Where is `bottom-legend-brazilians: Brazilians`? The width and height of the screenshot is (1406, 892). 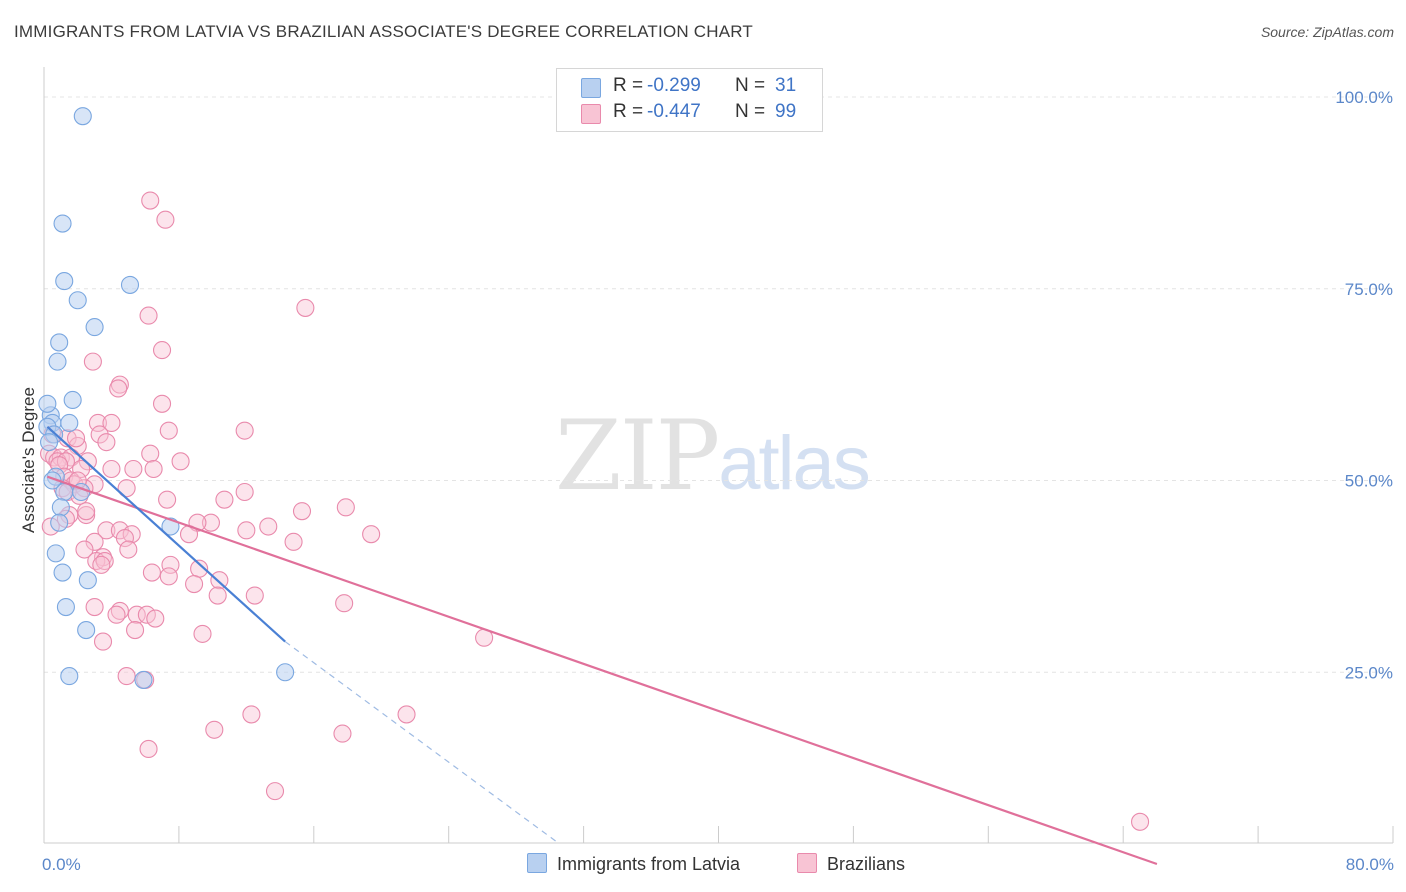 bottom-legend-brazilians: Brazilians is located at coordinates (851, 864).